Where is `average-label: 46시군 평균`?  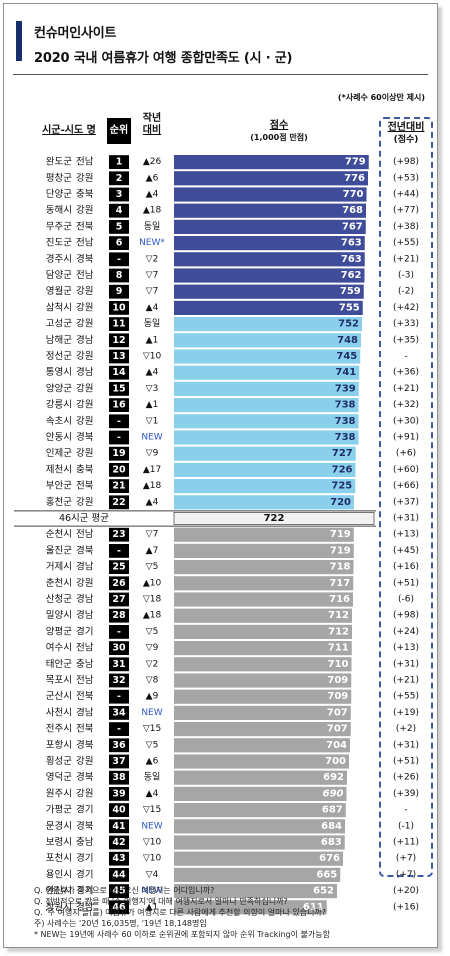 average-label: 46시군 평균 is located at coordinates (84, 518).